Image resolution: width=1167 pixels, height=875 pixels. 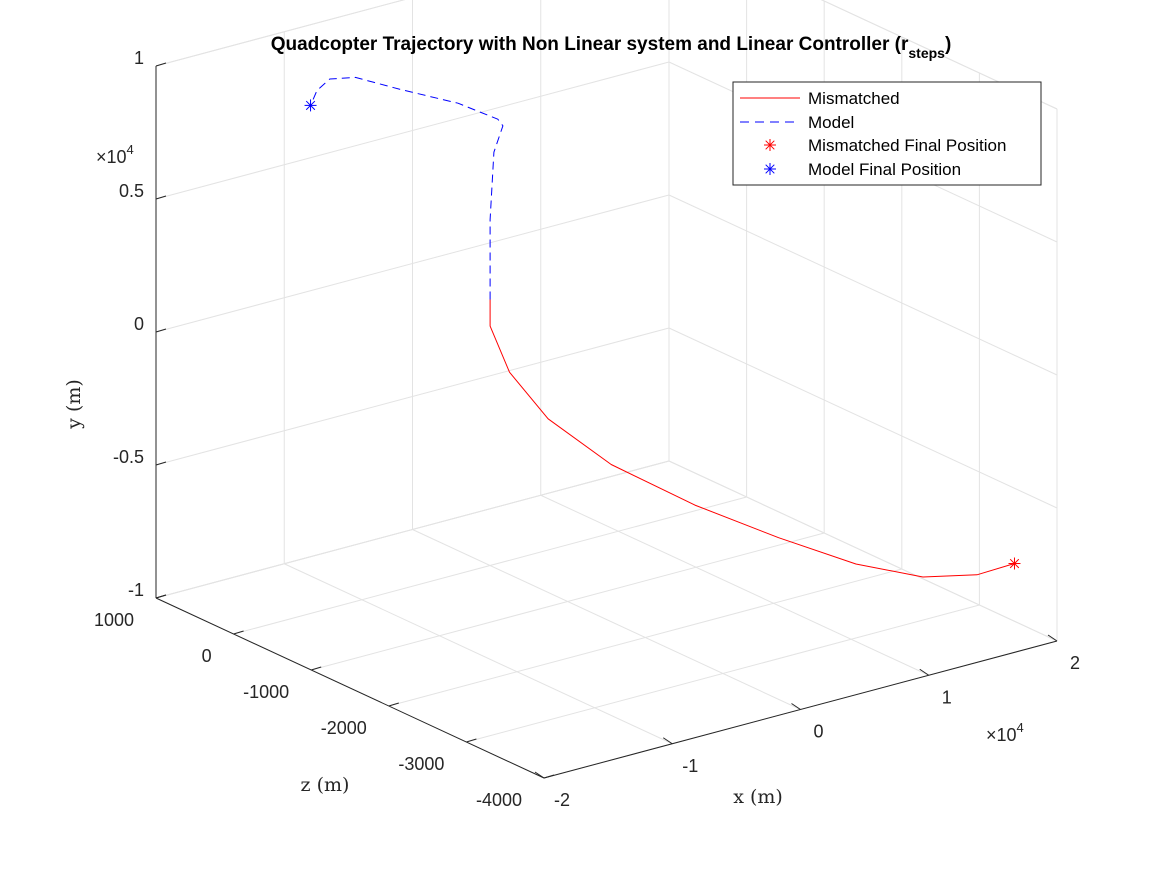 What do you see at coordinates (884, 169) in the screenshot?
I see `legend-label-model-final: Model Final Position` at bounding box center [884, 169].